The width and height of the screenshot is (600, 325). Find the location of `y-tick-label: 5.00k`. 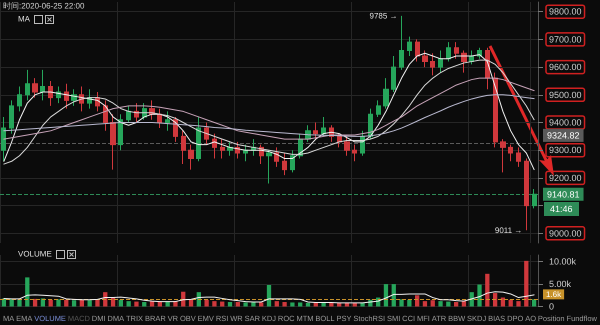

y-tick-label: 5.00k is located at coordinates (560, 284).